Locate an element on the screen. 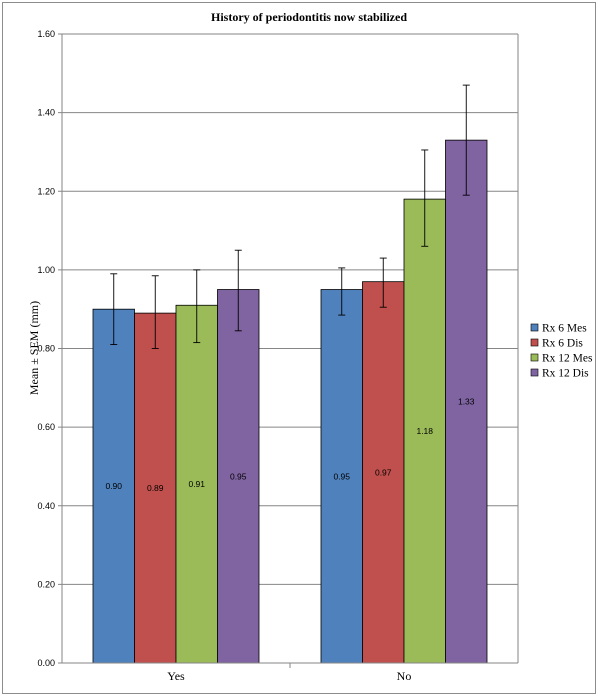 The width and height of the screenshot is (600, 698). data-label: 0.89 is located at coordinates (155, 488).